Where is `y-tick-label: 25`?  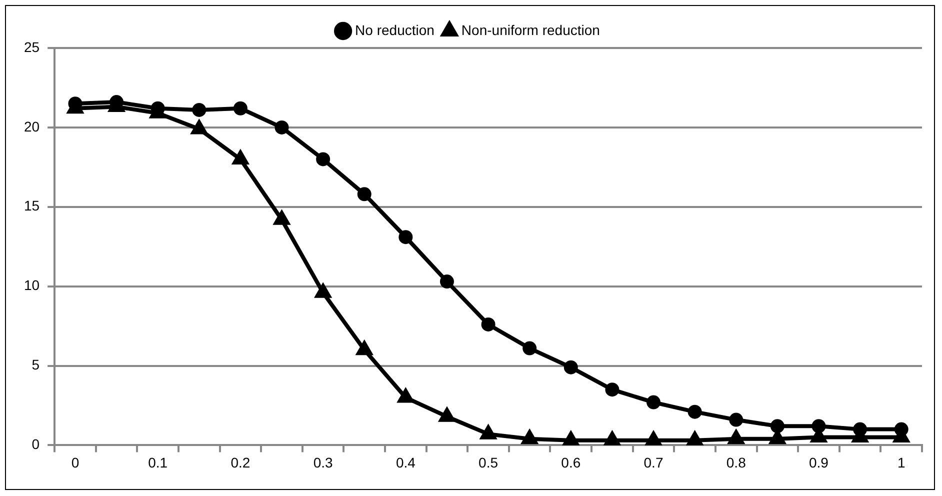 y-tick-label: 25 is located at coordinates (32, 46).